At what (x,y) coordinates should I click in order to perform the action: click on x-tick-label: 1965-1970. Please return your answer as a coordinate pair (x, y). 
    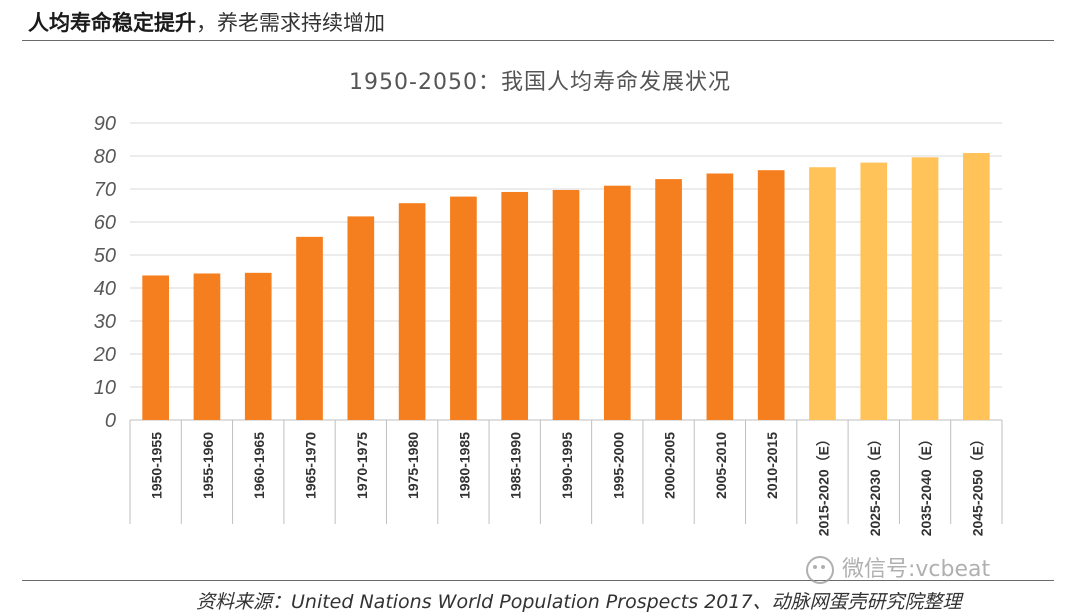
    Looking at the image, I should click on (311, 465).